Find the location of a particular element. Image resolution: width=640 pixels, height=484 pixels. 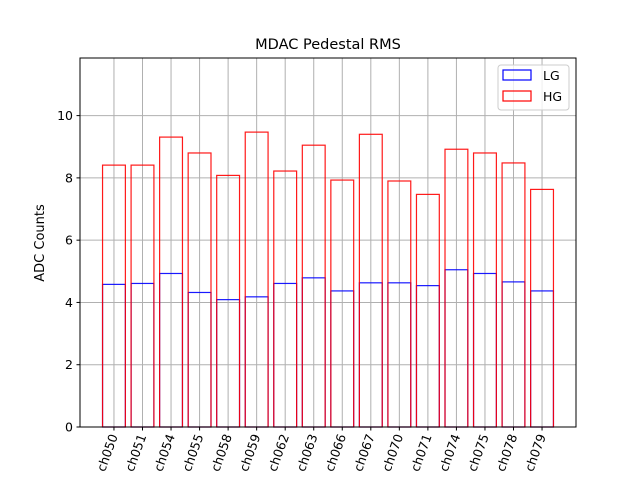

x-tick-label: ch058 is located at coordinates (221, 452).